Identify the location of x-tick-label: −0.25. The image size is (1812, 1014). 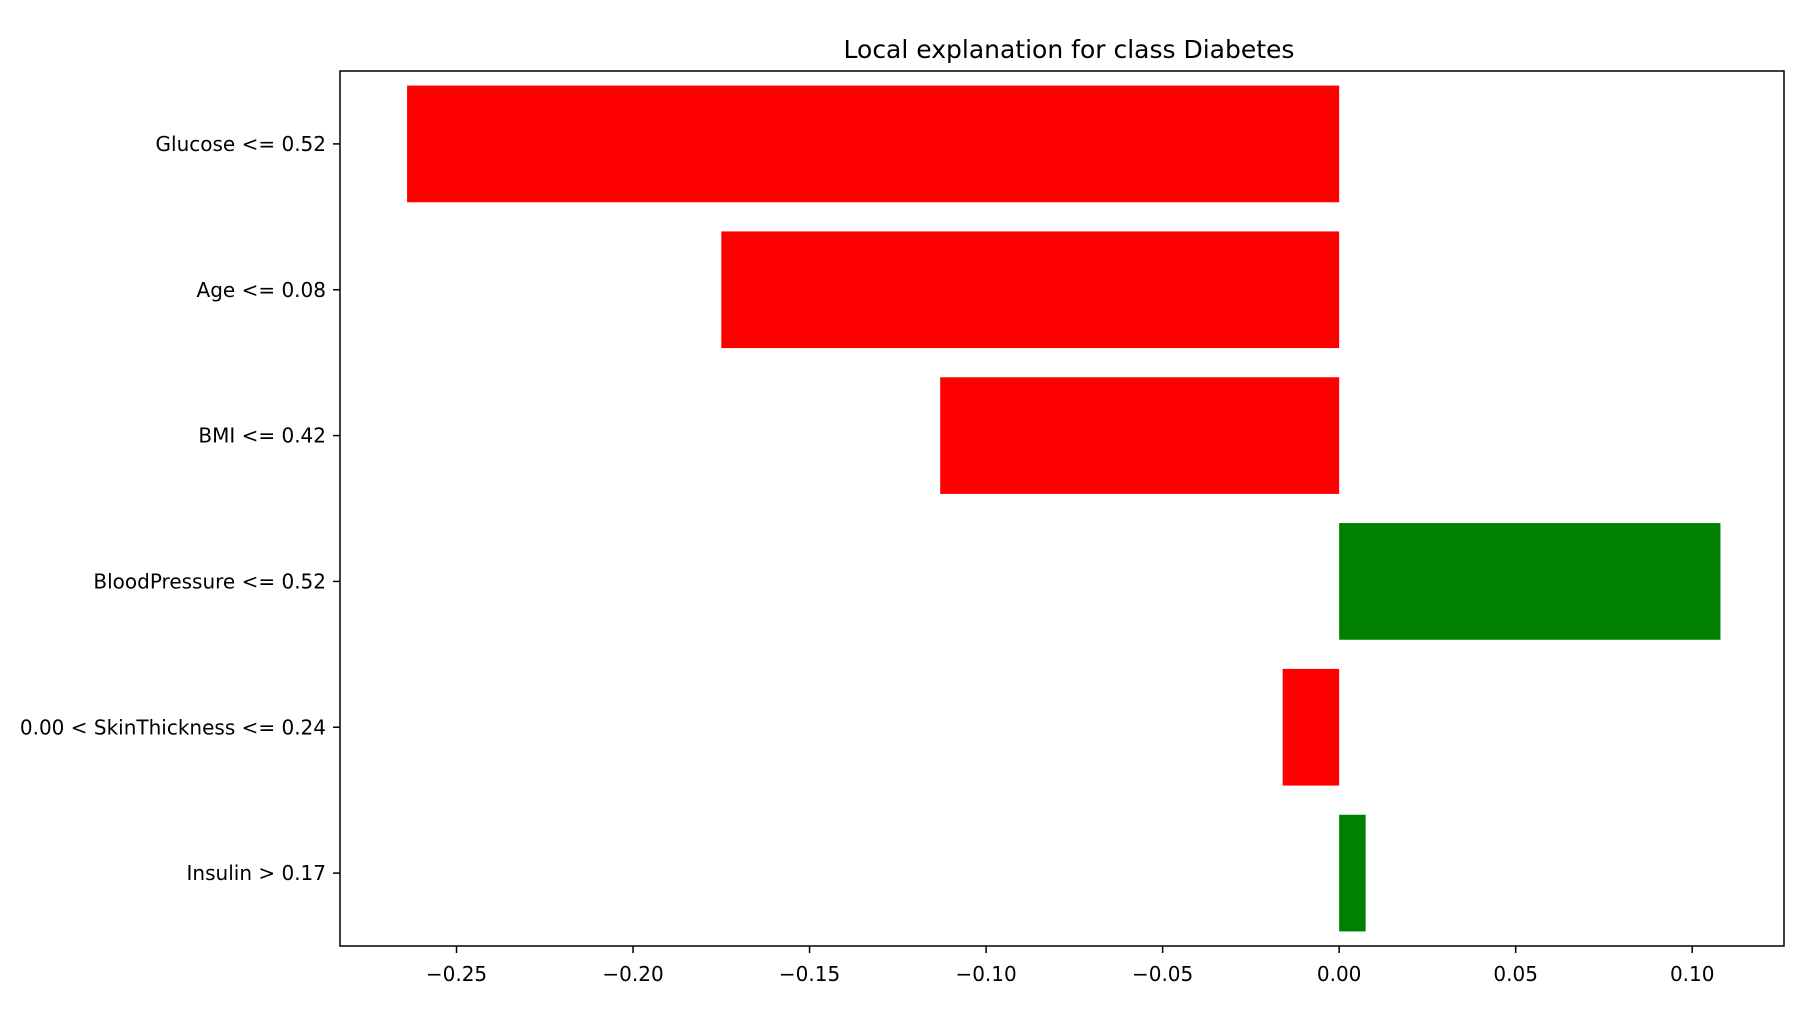
(456, 974).